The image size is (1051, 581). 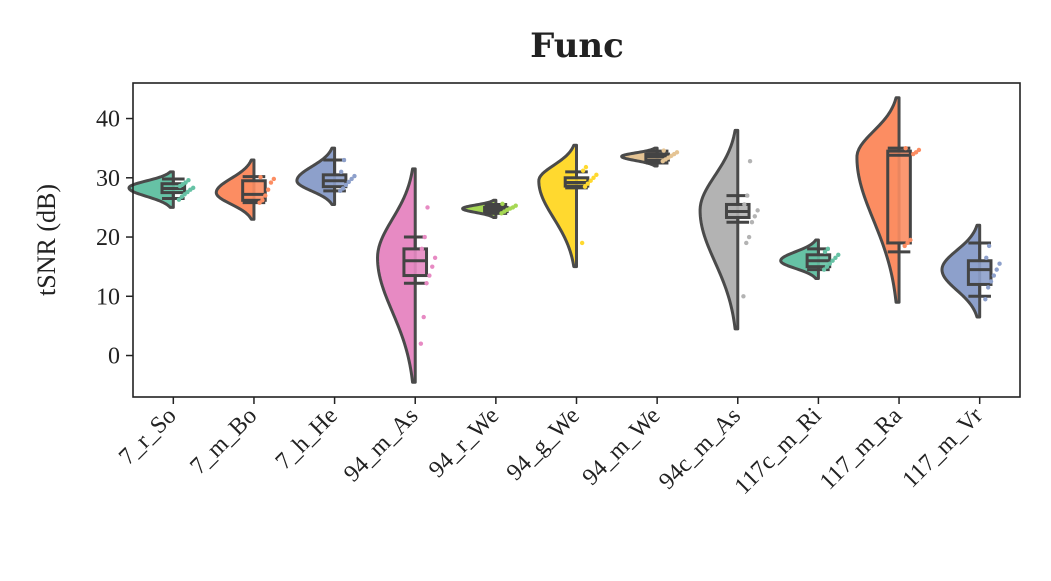 I want to click on violin-94_m_As, so click(x=396, y=275).